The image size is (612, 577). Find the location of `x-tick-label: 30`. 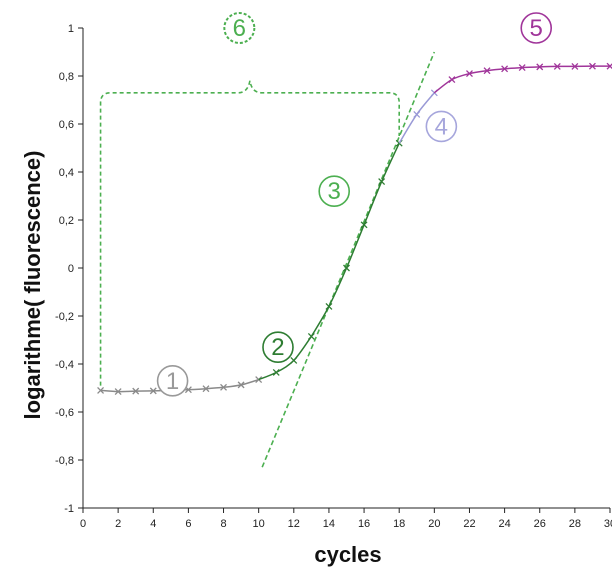

x-tick-label: 30 is located at coordinates (608, 524).